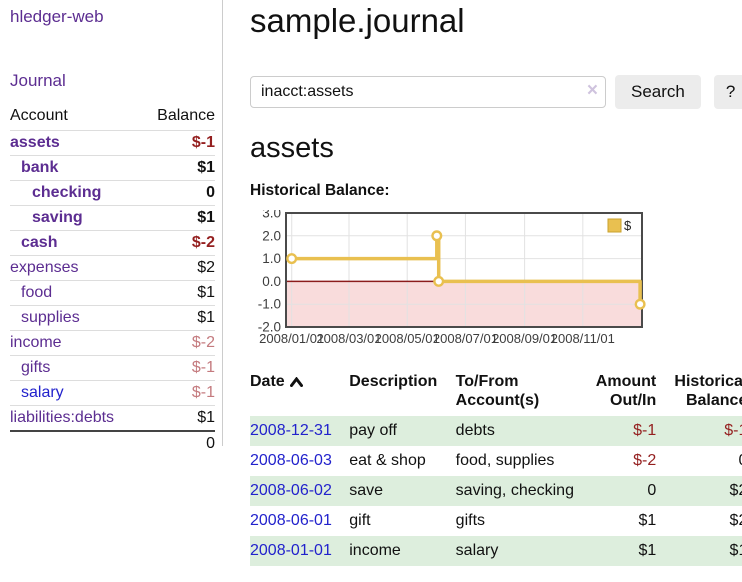 The height and width of the screenshot is (582, 742). What do you see at coordinates (57, 16) in the screenshot?
I see `brand-link: hledger-web` at bounding box center [57, 16].